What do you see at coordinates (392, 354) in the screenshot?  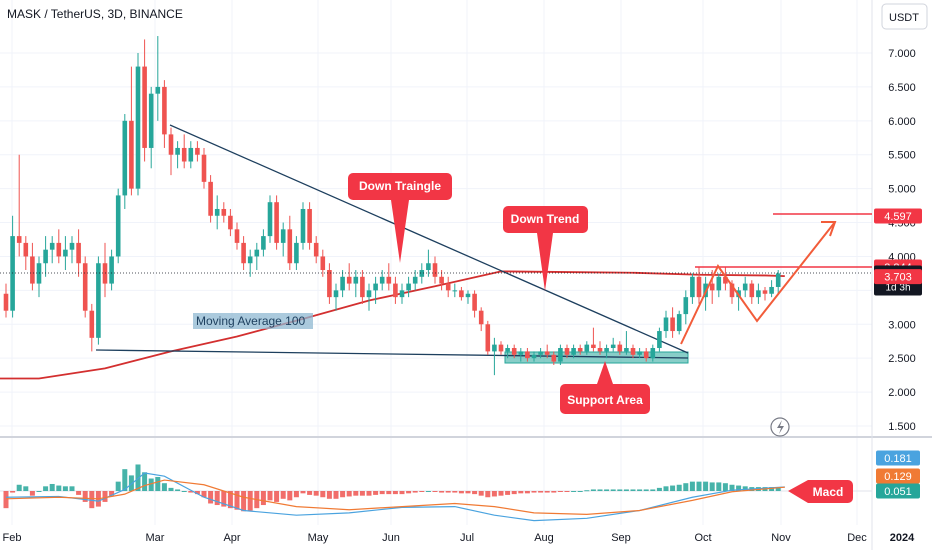 I see `down-triangle-lower-line` at bounding box center [392, 354].